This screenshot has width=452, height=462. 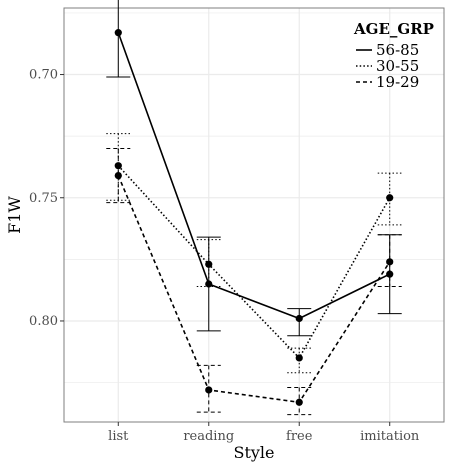 What do you see at coordinates (264, 433) in the screenshot?
I see `x-axis: list reading free imitation` at bounding box center [264, 433].